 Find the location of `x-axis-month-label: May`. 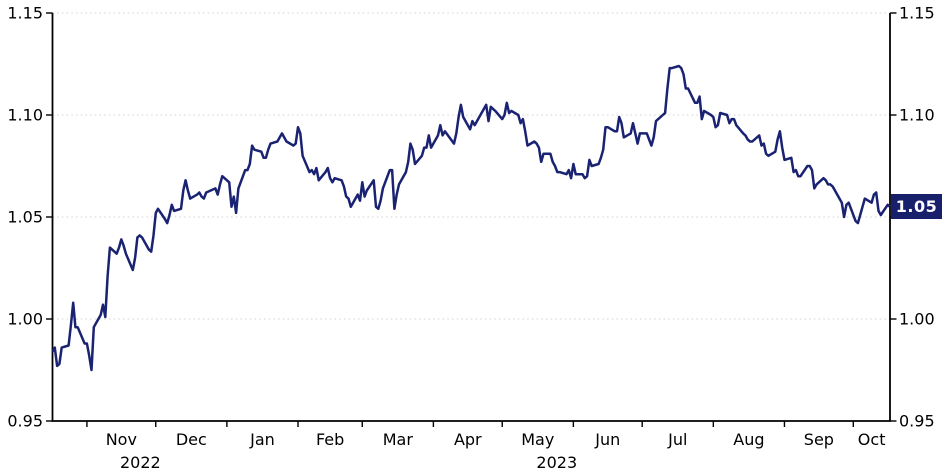

x-axis-month-label: May is located at coordinates (537, 439).